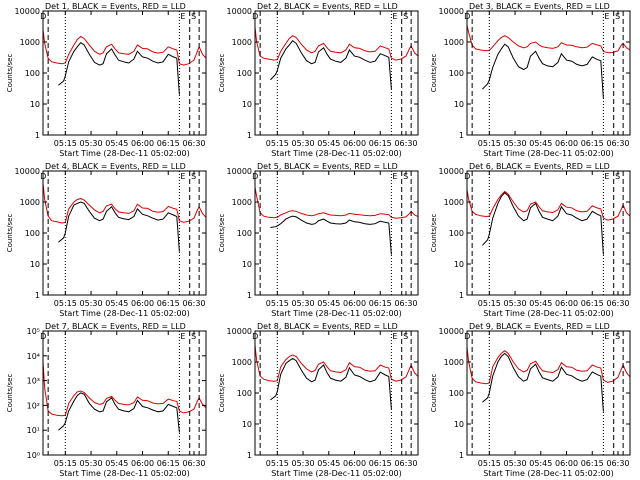 The image size is (640, 480). Describe the element at coordinates (327, 326) in the screenshot. I see `chart-title: Det 8, BLACK = Events, RED = LLD` at that location.